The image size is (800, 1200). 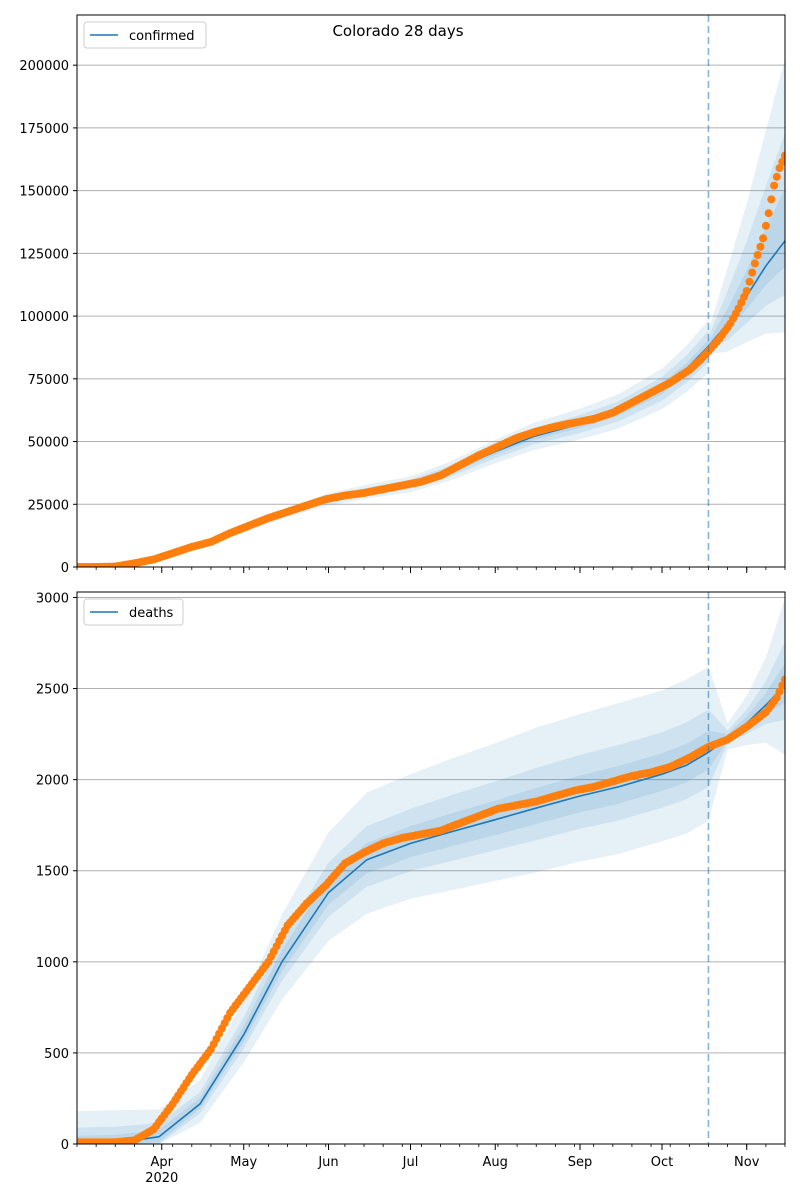 What do you see at coordinates (162, 36) in the screenshot?
I see `legend-label: confirmed` at bounding box center [162, 36].